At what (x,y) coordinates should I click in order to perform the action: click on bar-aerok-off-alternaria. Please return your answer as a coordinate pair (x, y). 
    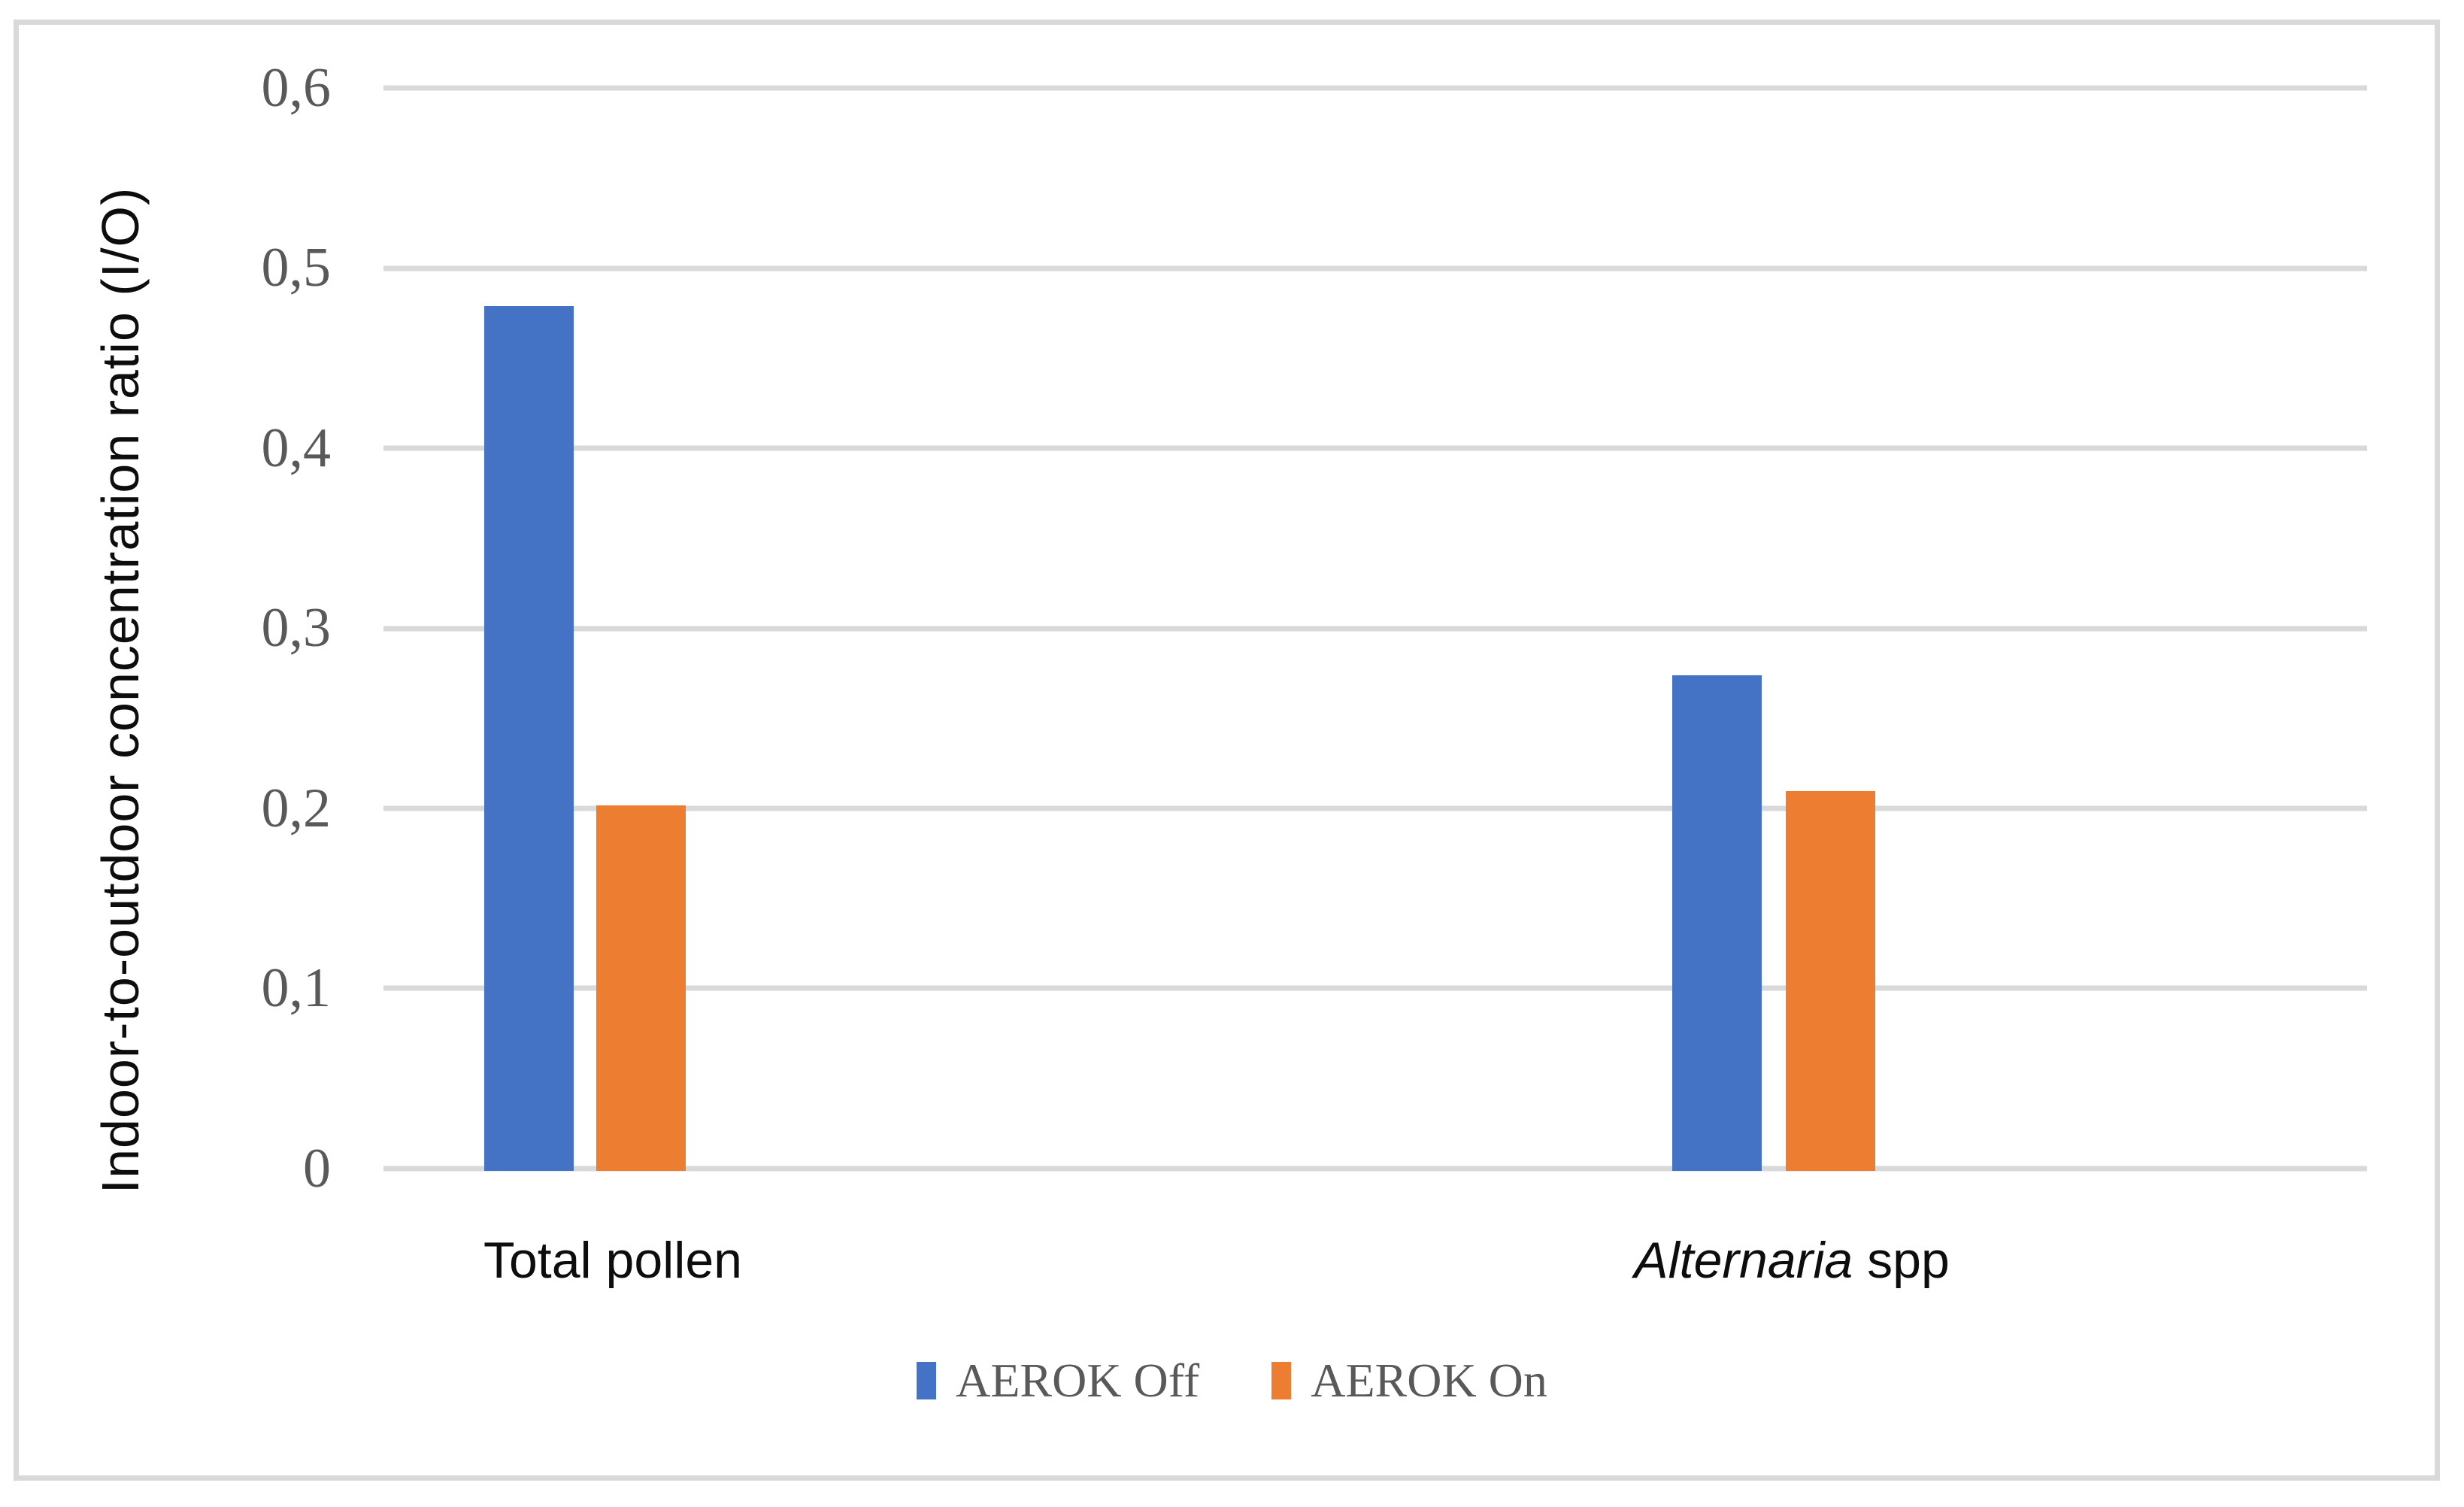
    Looking at the image, I should click on (1717, 923).